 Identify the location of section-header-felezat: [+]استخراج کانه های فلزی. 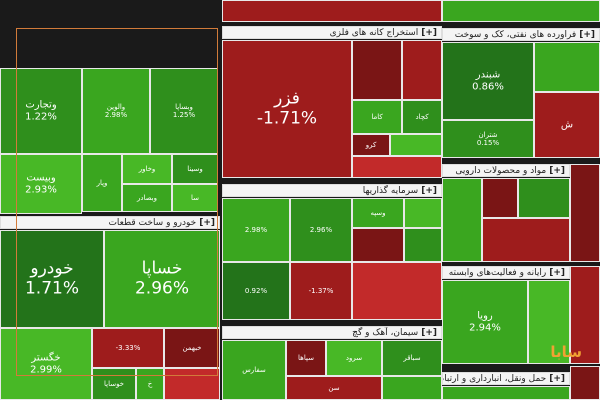
(332, 32).